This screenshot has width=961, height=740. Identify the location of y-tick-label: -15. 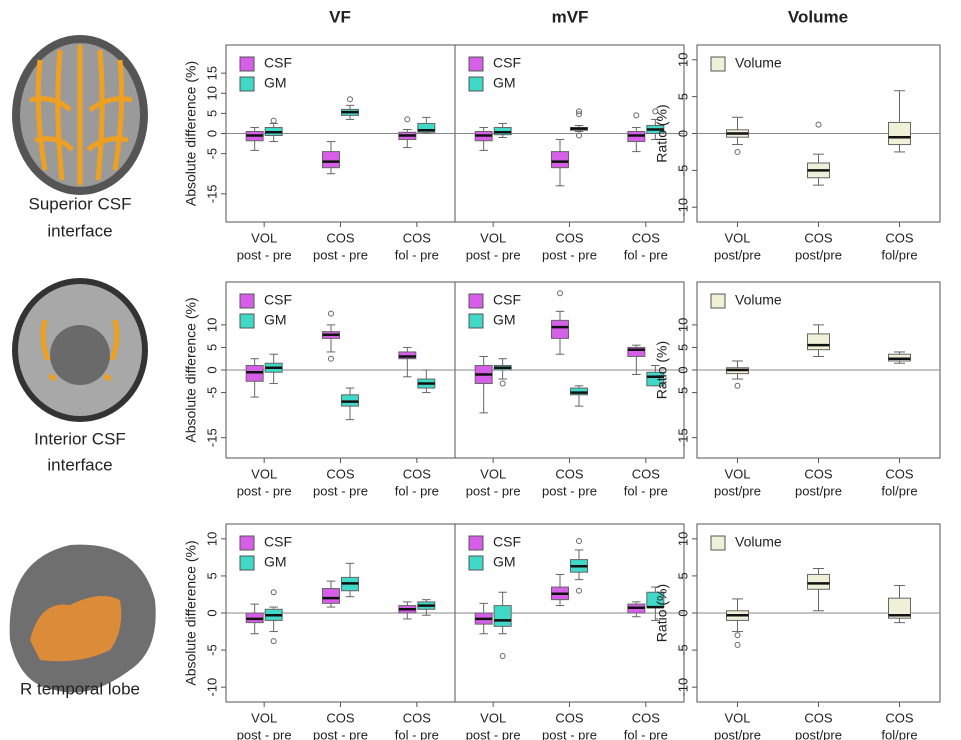
(682, 437).